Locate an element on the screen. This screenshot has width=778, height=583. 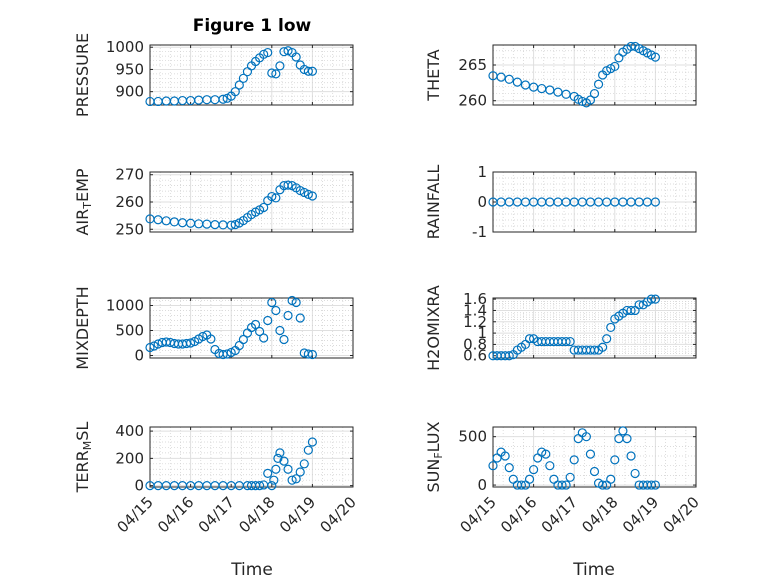
x-tick-label: 04/18 is located at coordinates (599, 514).